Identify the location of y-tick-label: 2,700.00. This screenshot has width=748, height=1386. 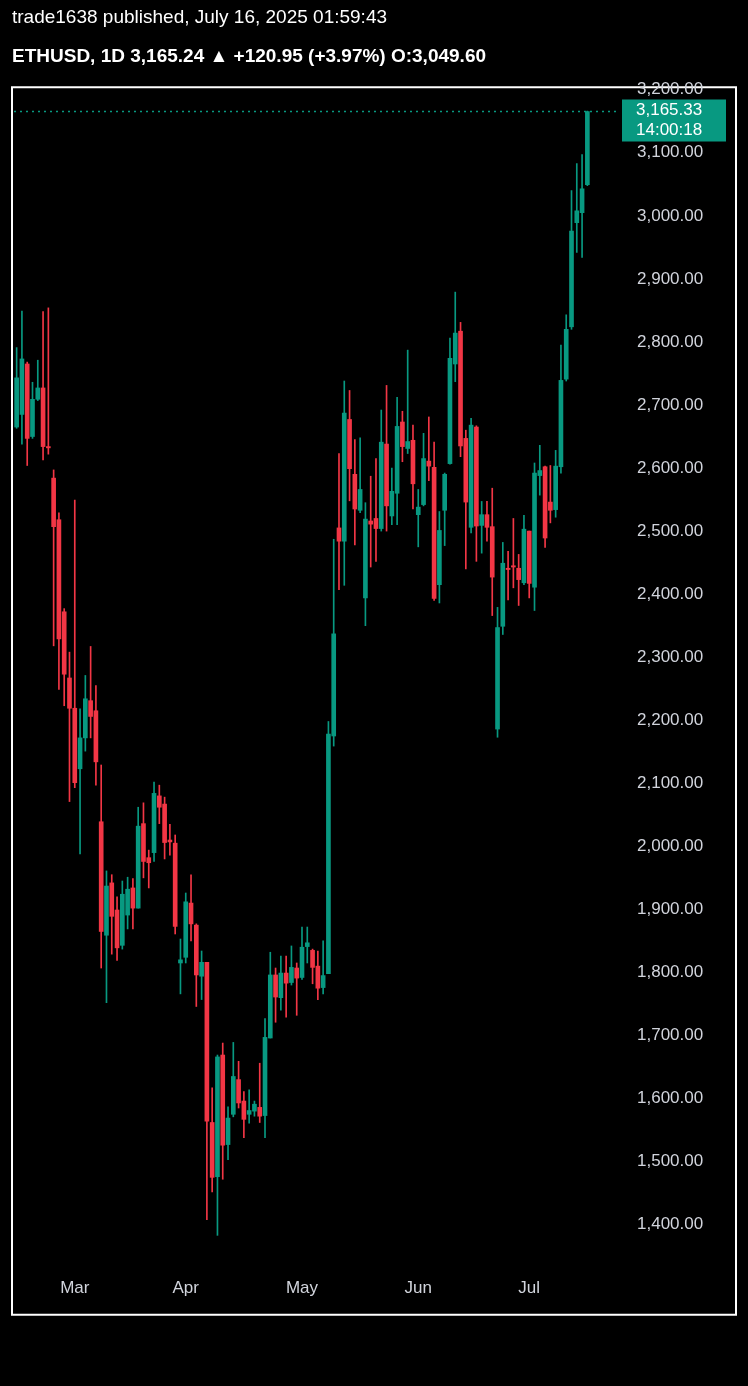
(670, 404).